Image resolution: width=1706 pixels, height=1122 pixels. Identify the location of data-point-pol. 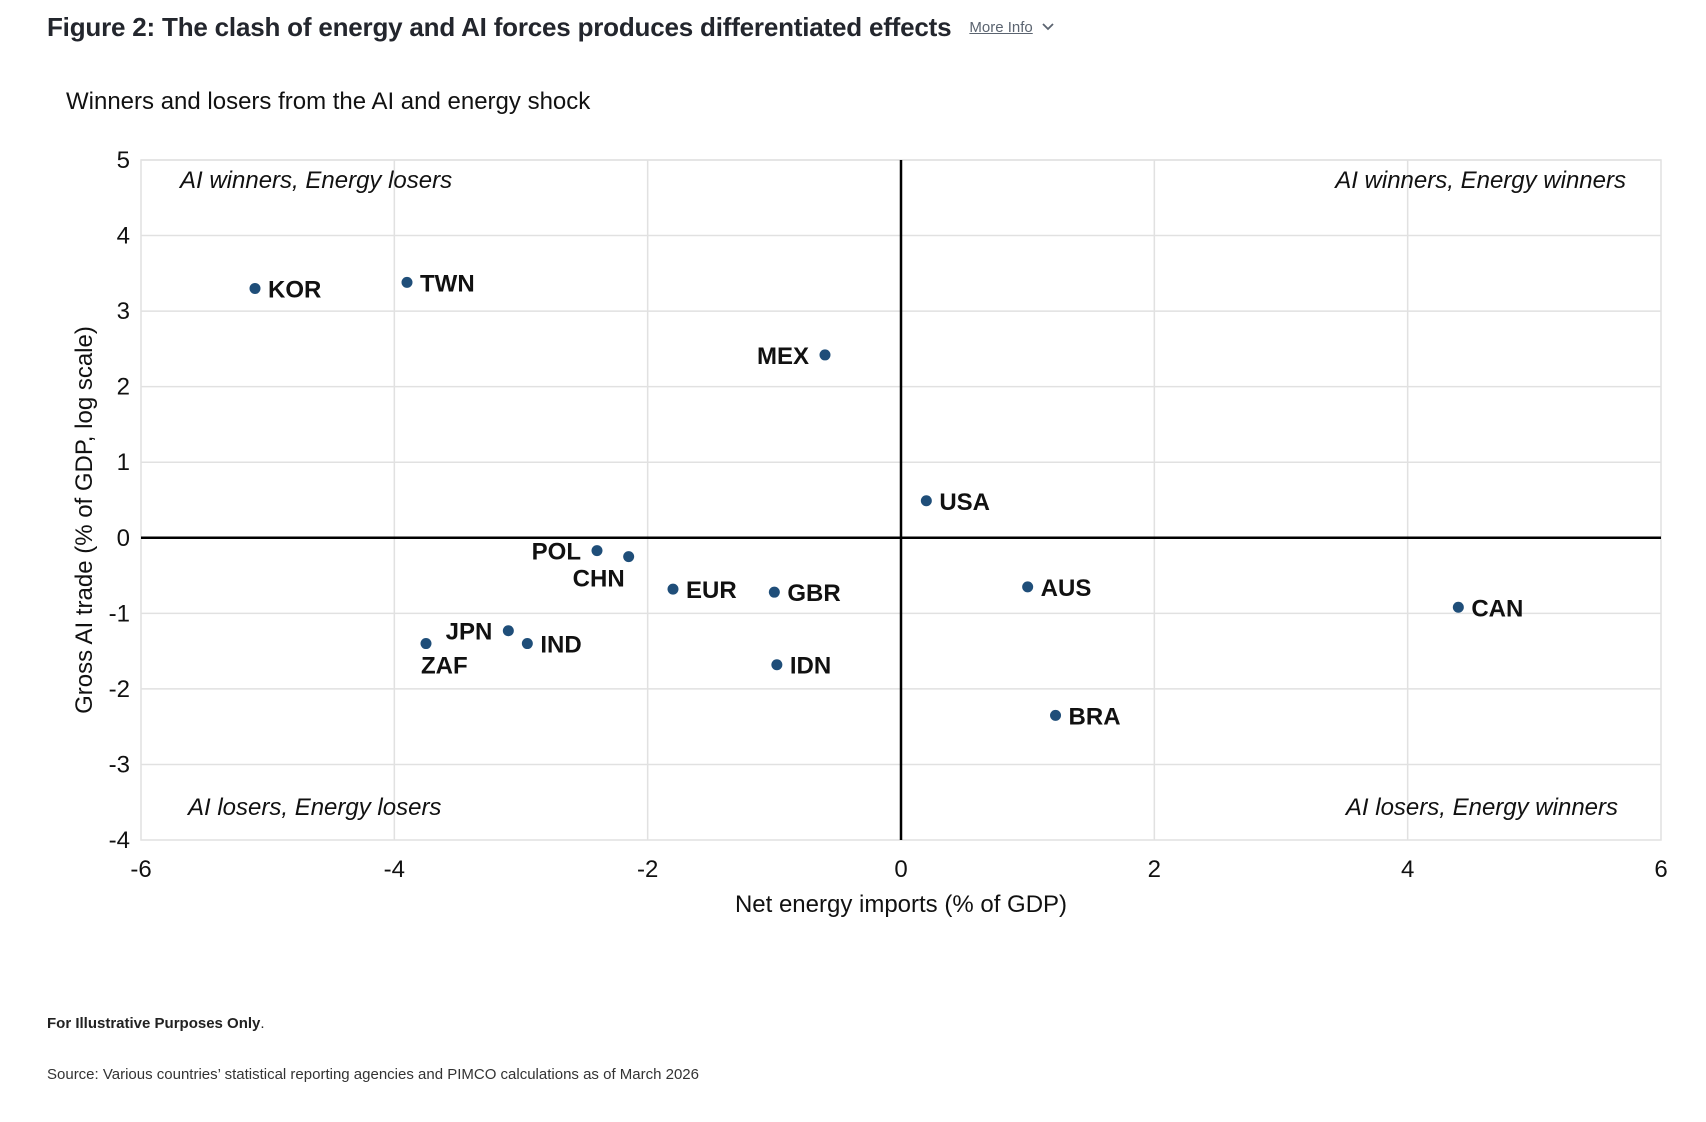
(597, 551).